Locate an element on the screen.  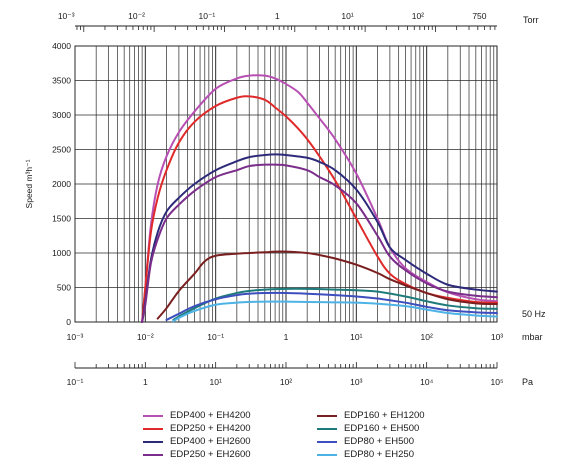
legend-item: EDP80 + EH500 is located at coordinates (365, 441).